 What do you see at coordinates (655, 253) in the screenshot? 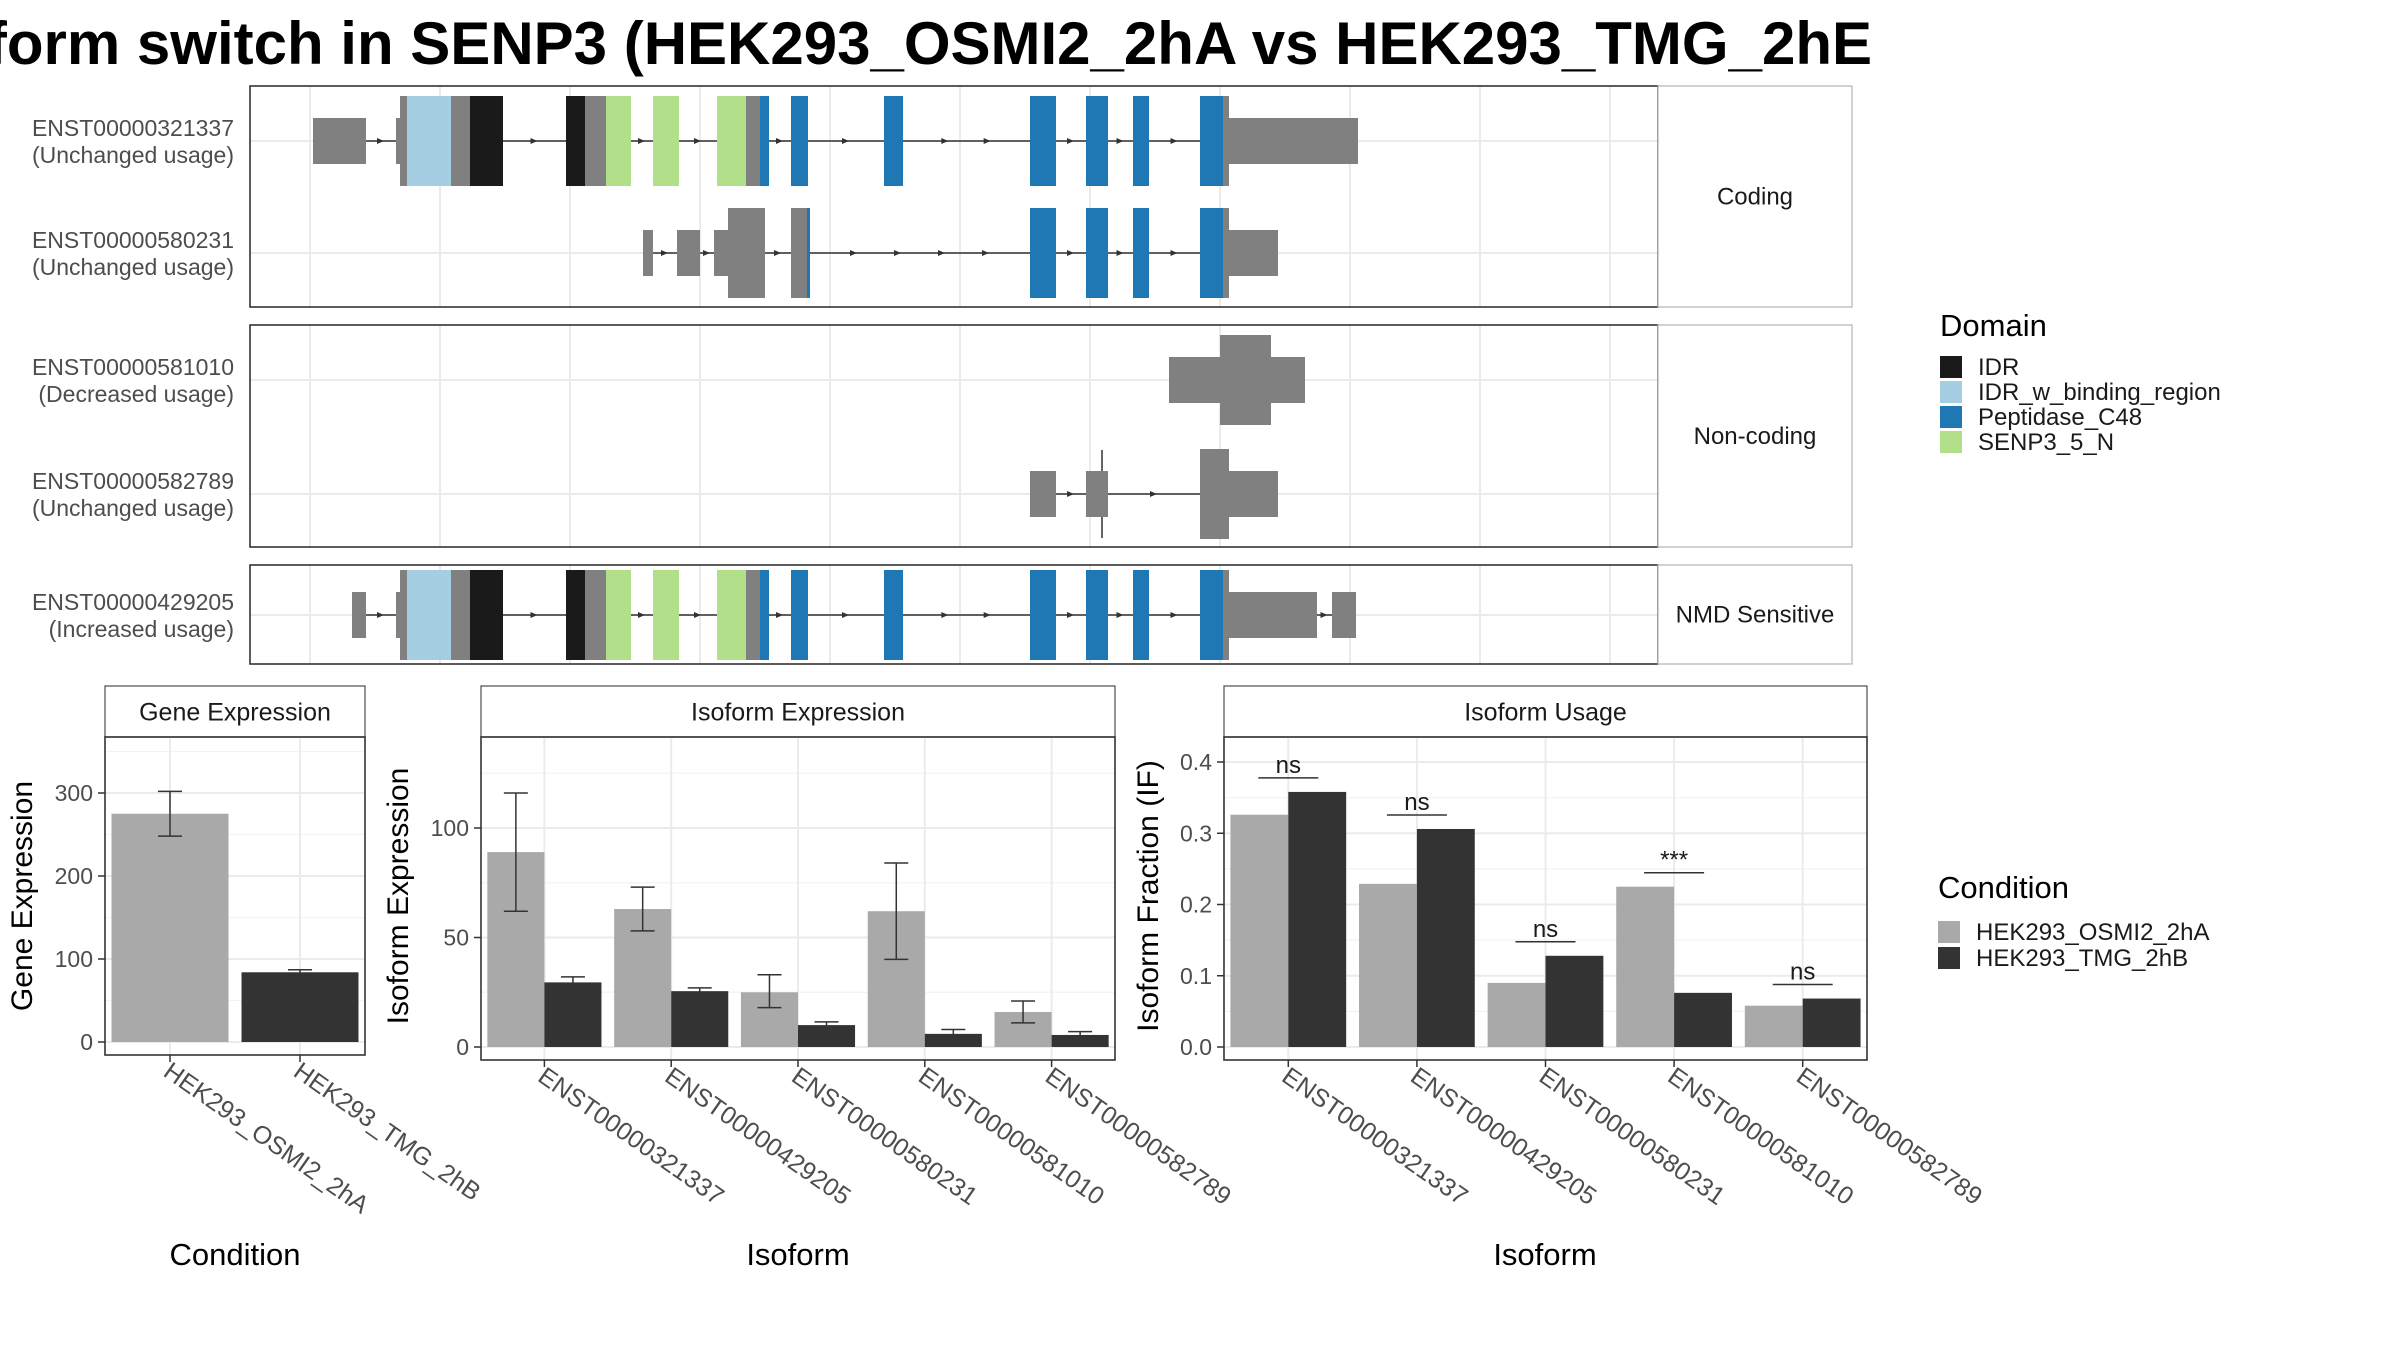
I see `transcript-track: ENST00000580231(Unchanged usage)` at bounding box center [655, 253].